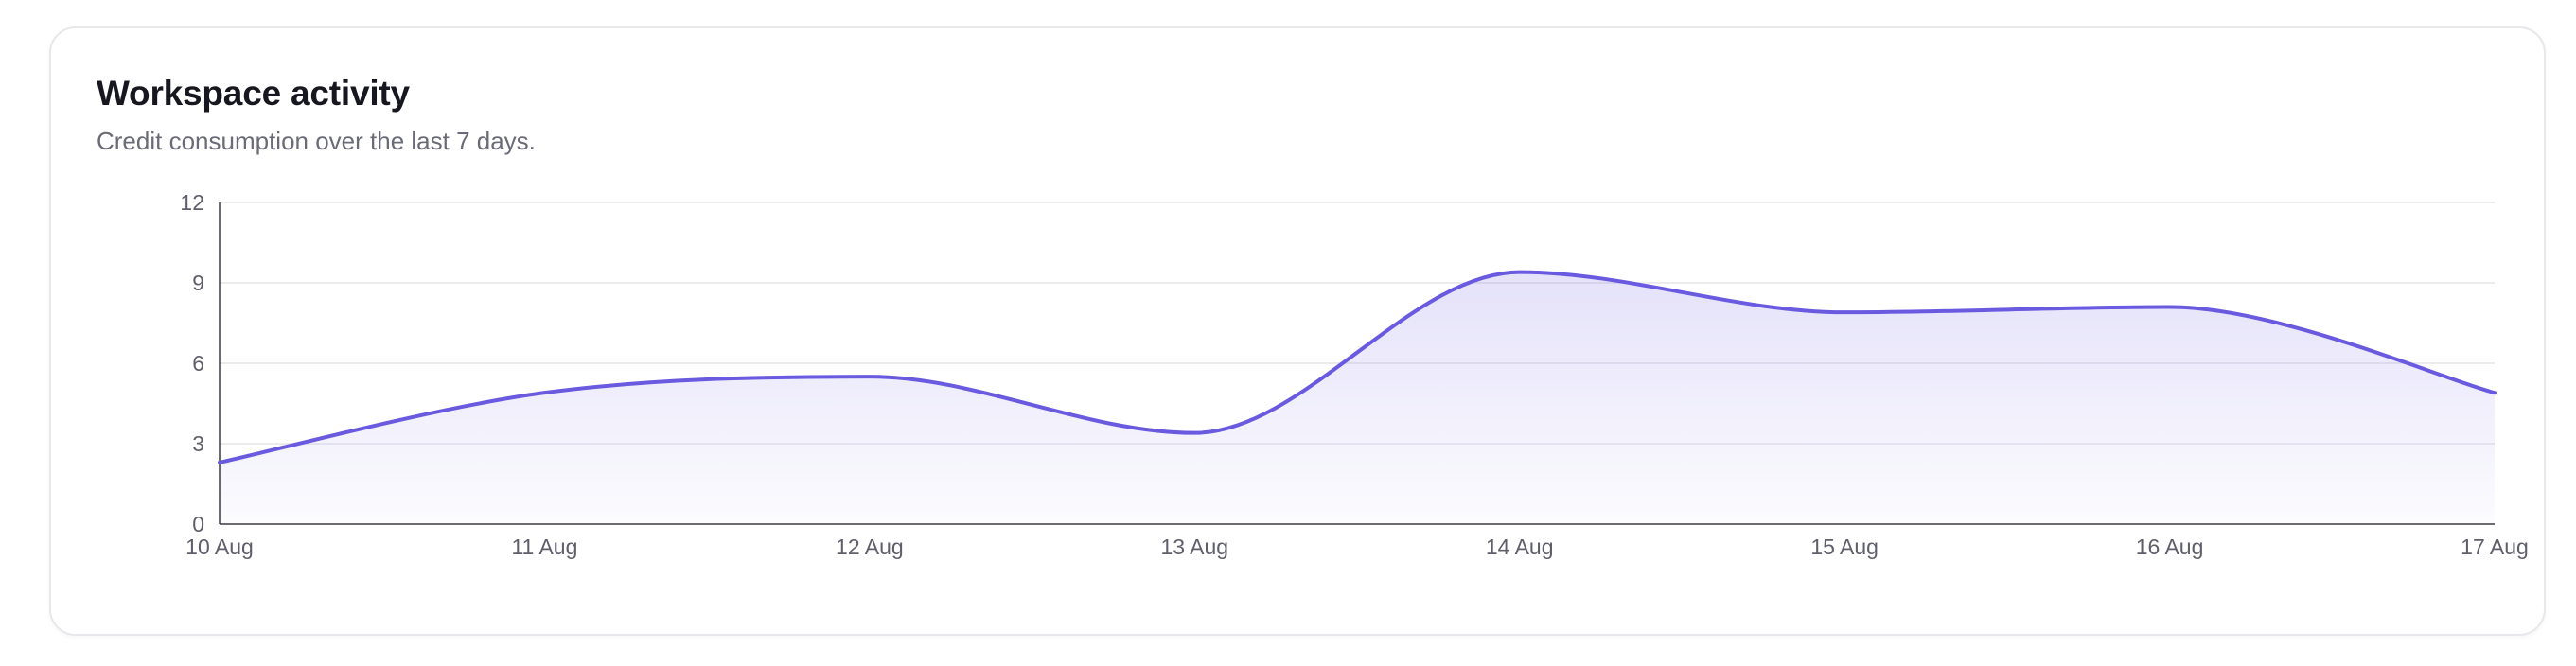  What do you see at coordinates (198, 363) in the screenshot?
I see `y-tick-label: 6` at bounding box center [198, 363].